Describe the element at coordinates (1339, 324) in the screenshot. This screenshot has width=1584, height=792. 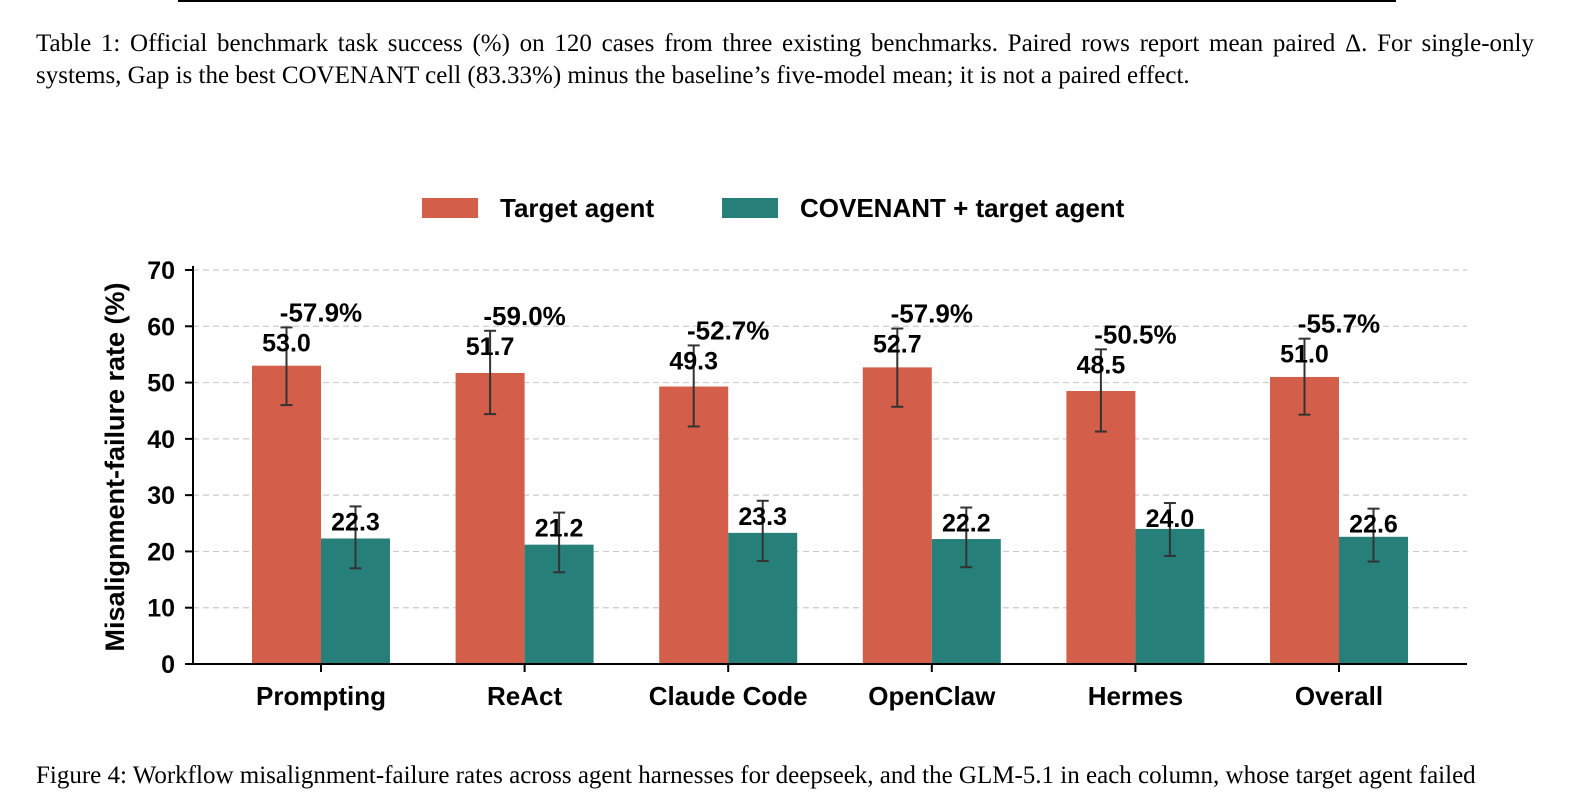
I see `reduction-annotation: -55.7%` at that location.